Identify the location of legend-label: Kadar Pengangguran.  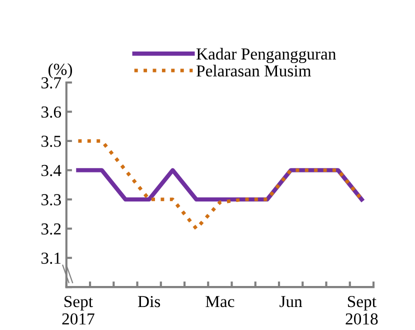
(266, 56).